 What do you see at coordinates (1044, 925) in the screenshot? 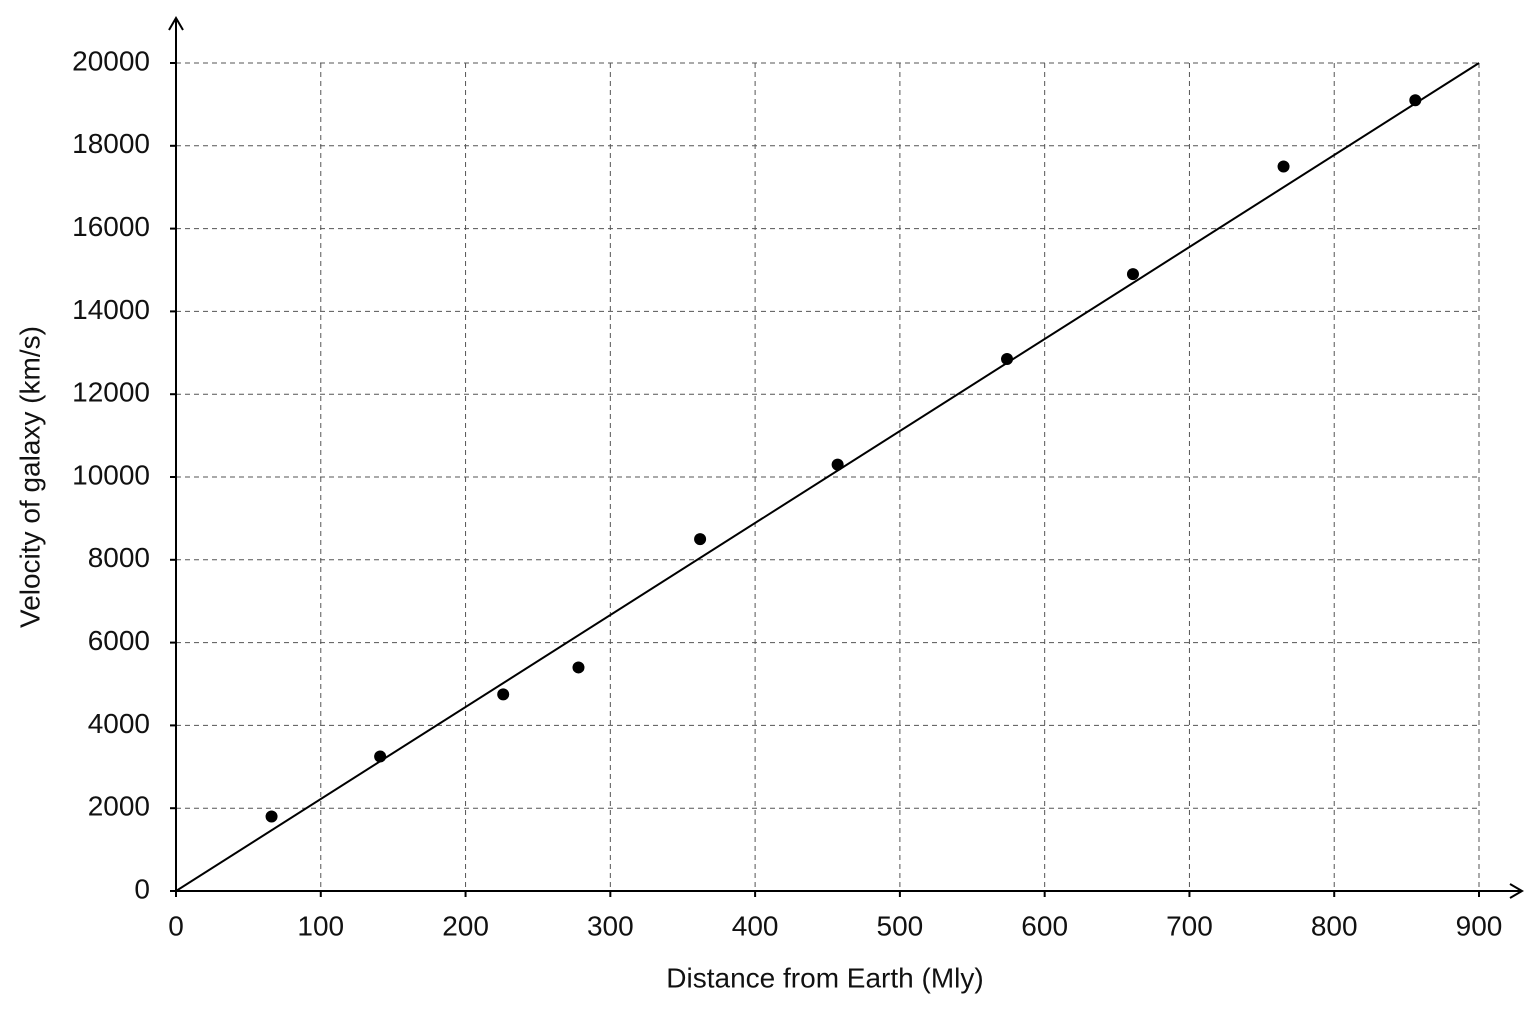
I see `x-tick-label: 600` at bounding box center [1044, 925].